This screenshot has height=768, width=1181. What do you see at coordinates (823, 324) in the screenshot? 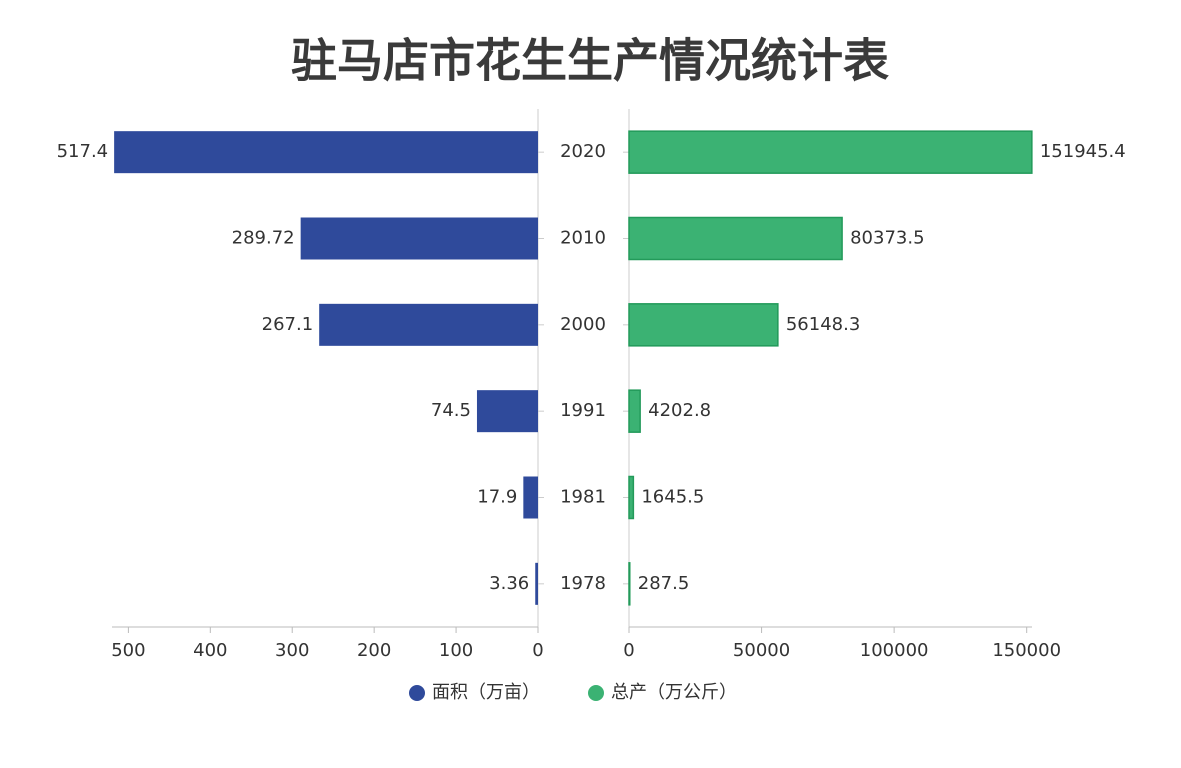
I see `value-label: 56148.3` at bounding box center [823, 324].